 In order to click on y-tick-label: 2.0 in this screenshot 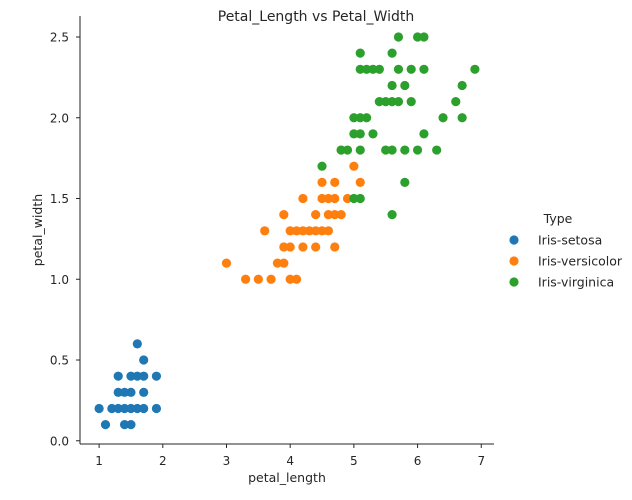, I will do `click(59, 118)`.